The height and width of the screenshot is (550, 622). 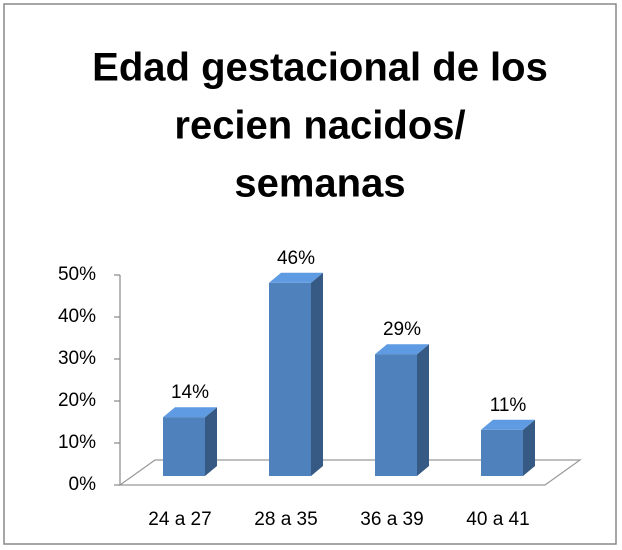 I want to click on x-tick-label: 24 a 27, so click(x=179, y=519).